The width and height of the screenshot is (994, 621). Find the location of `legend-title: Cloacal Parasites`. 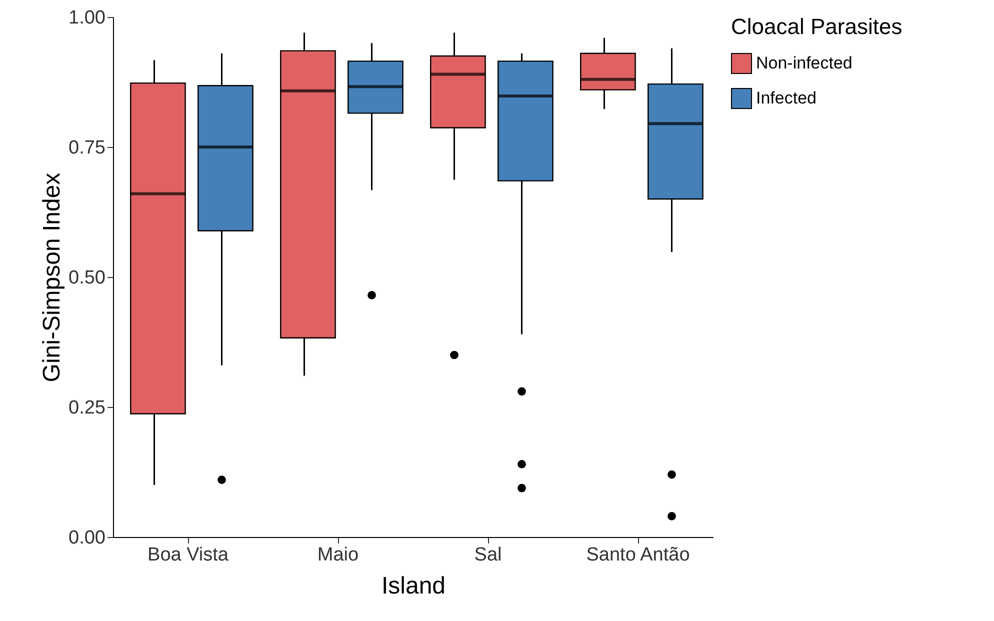

legend-title: Cloacal Parasites is located at coordinates (816, 26).